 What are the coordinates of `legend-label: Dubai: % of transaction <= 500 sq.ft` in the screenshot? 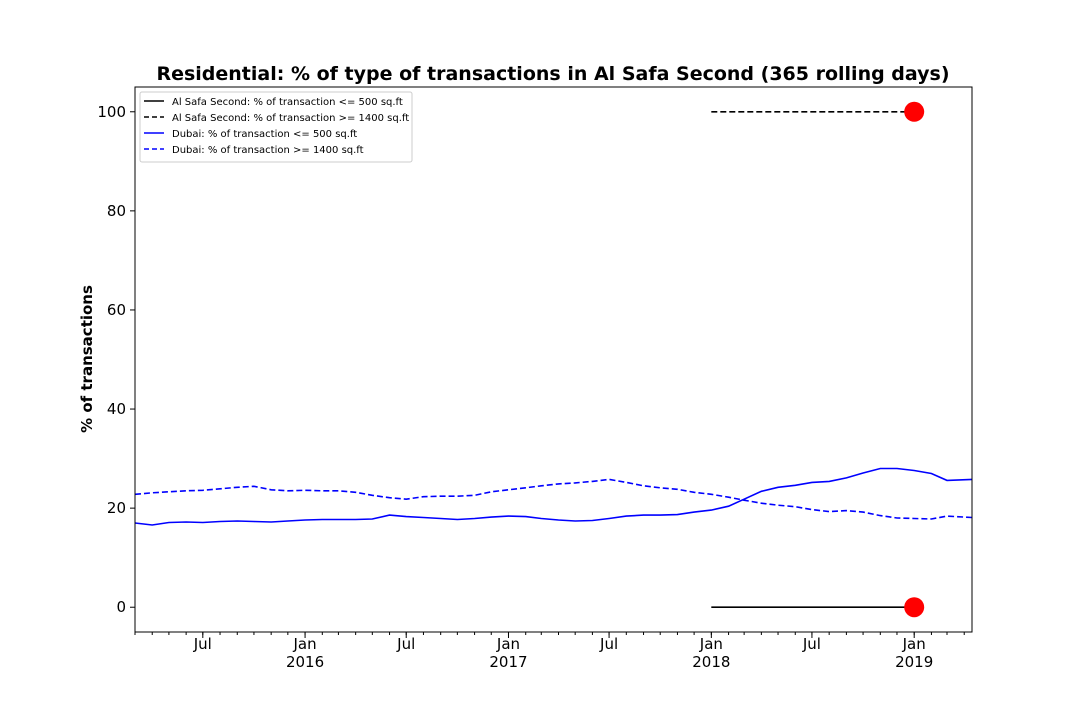 It's located at (264, 134).